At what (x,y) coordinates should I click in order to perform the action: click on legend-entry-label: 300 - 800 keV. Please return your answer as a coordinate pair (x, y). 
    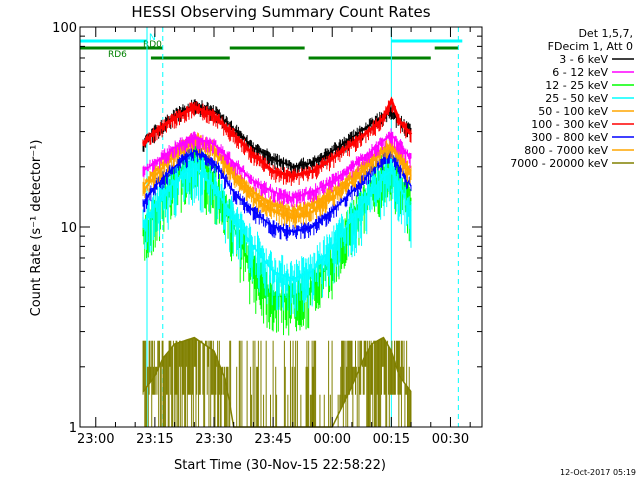
    Looking at the image, I should click on (569, 137).